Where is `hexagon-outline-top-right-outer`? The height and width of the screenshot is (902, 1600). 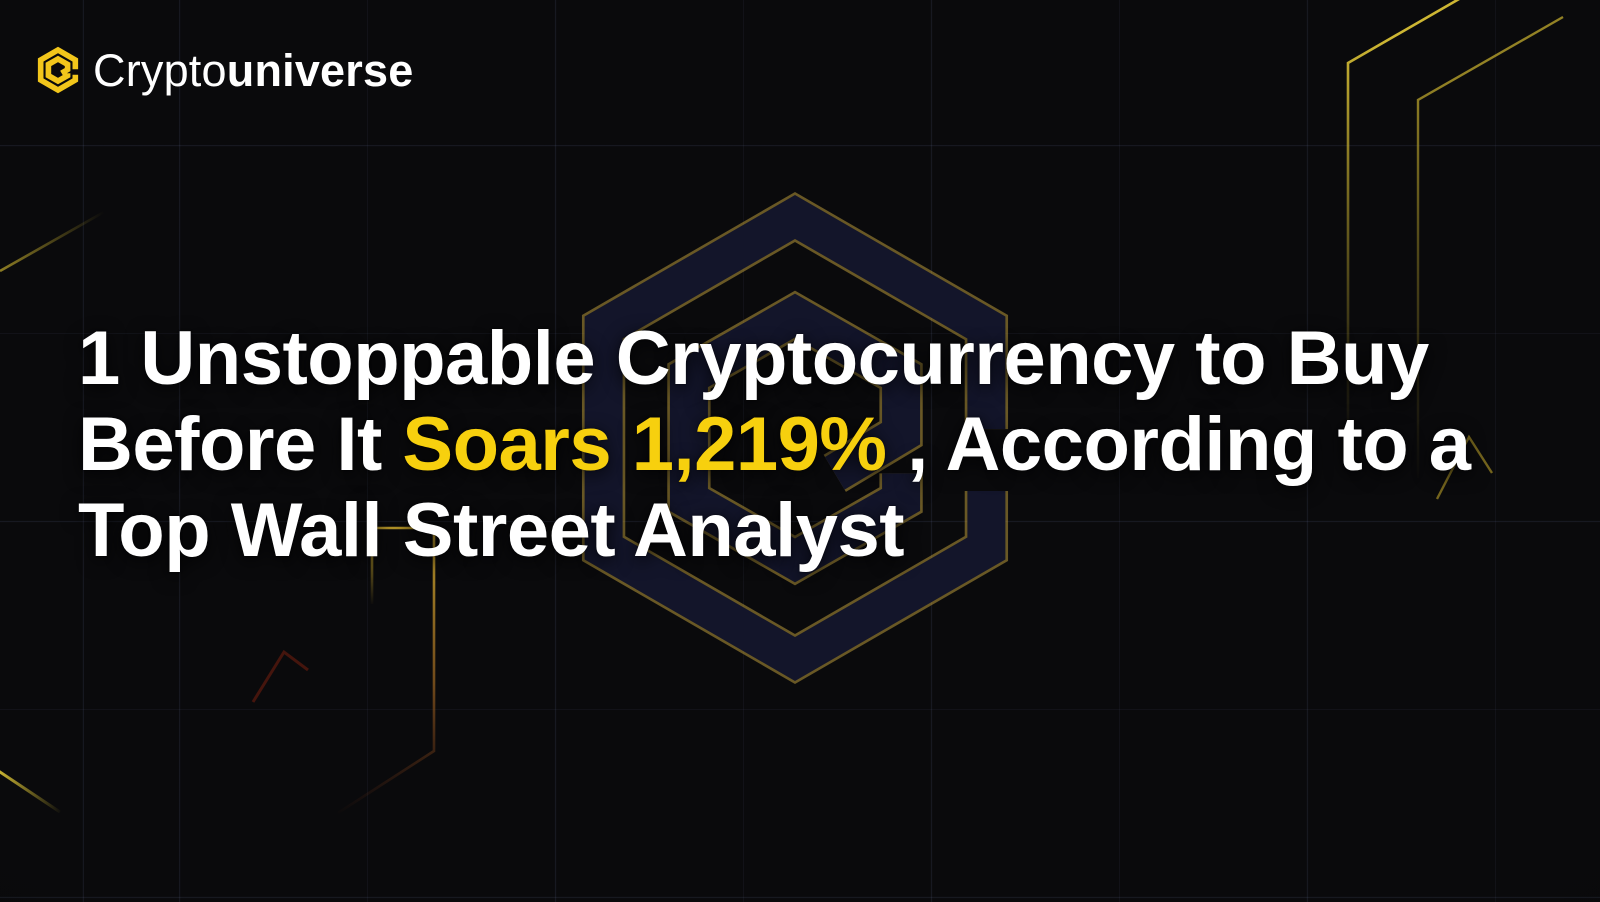
hexagon-outline-top-right-outer is located at coordinates (1403, 219).